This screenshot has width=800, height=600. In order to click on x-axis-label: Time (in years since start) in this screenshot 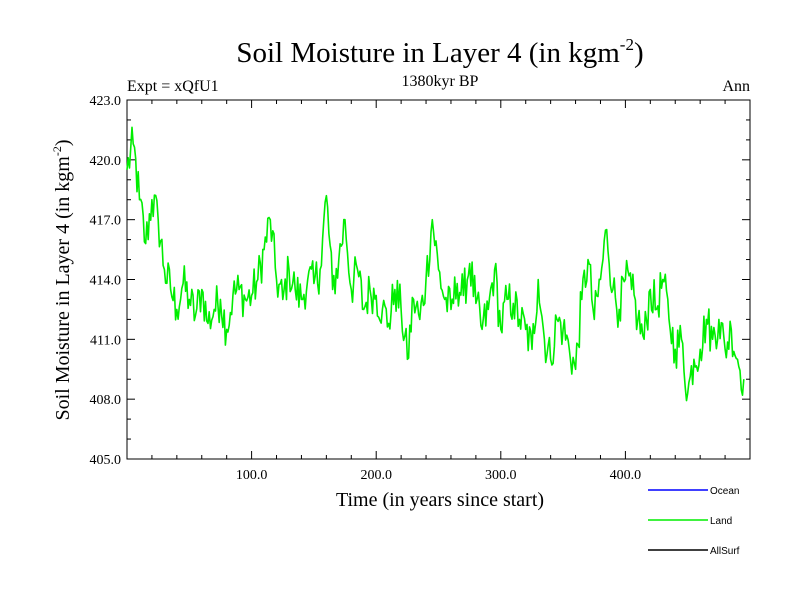, I will do `click(440, 500)`.